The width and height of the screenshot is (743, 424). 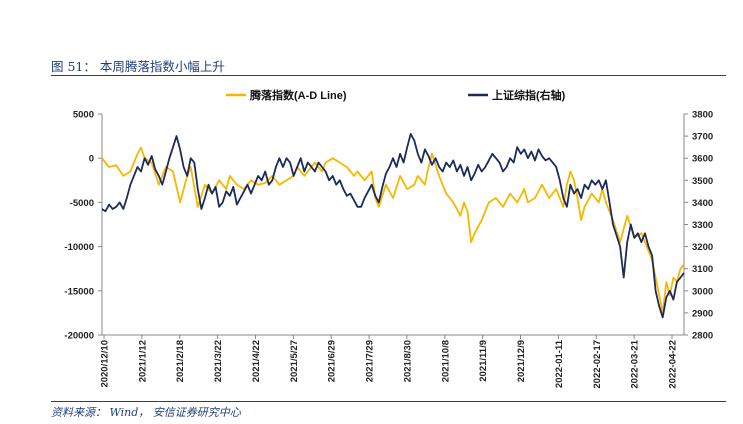 What do you see at coordinates (79, 336) in the screenshot?
I see `left-tick-label: -20000` at bounding box center [79, 336].